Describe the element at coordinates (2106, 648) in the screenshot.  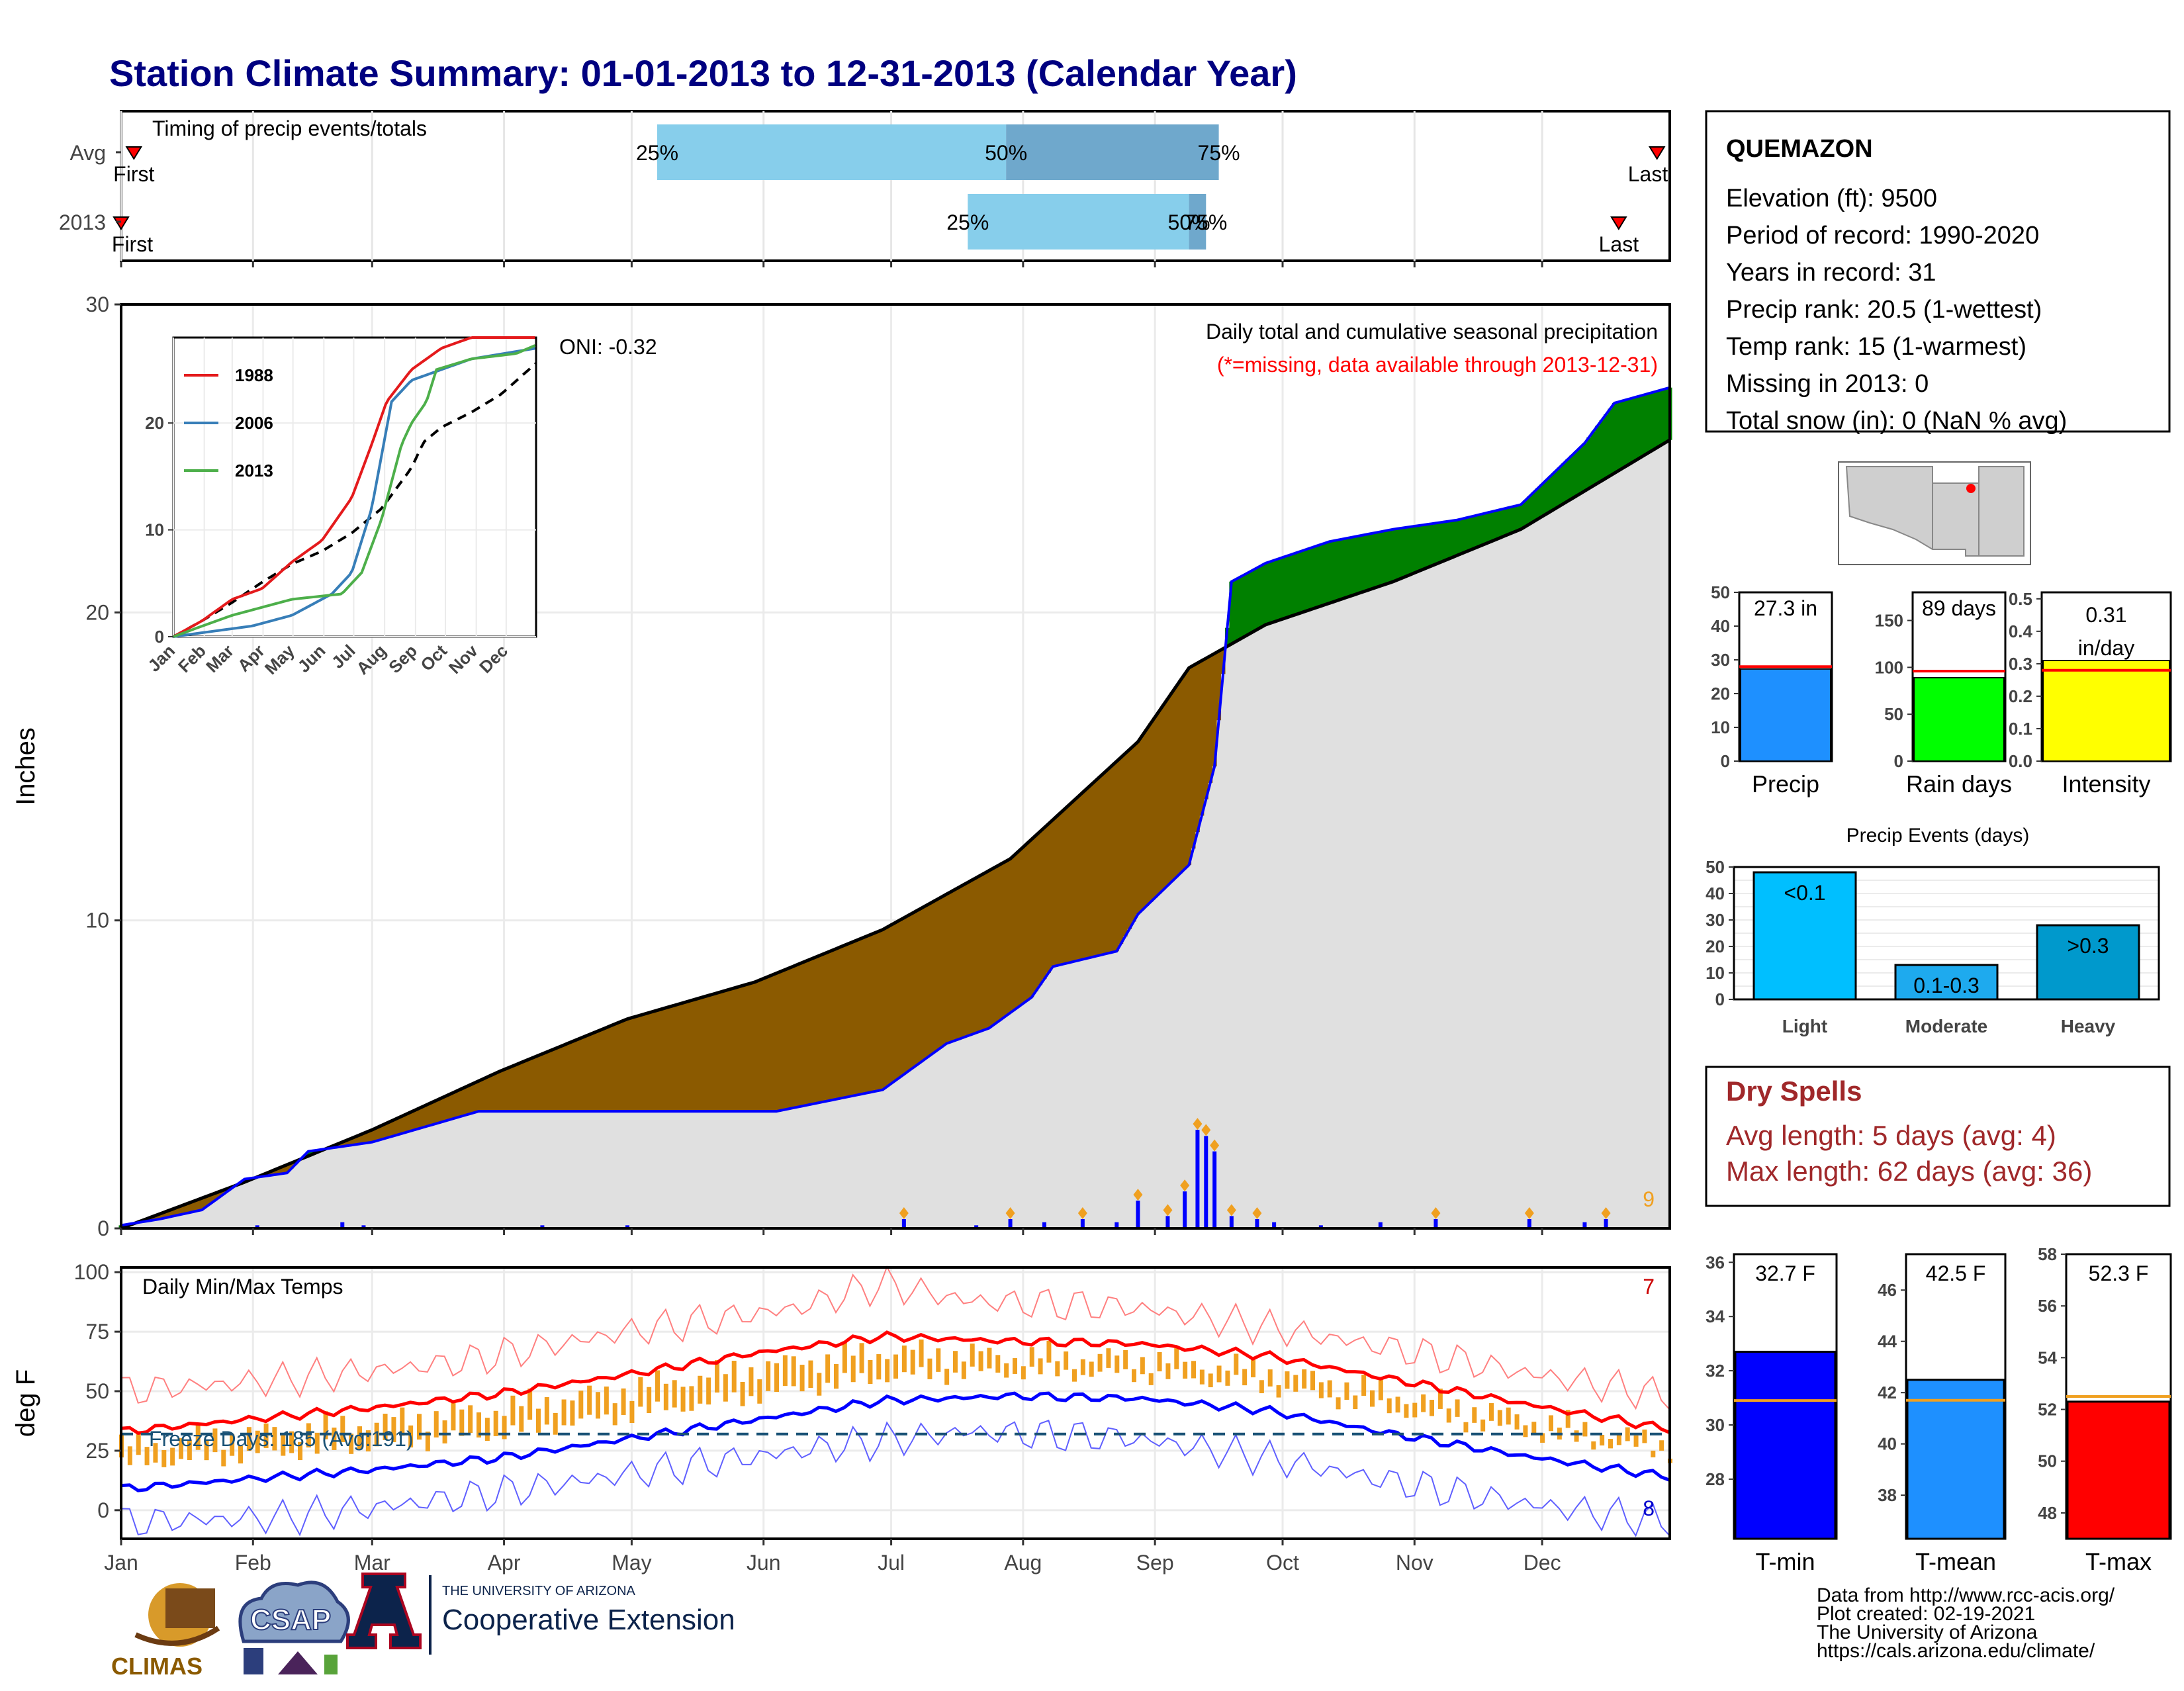
I see `summary-value-unit-2: in/day` at that location.